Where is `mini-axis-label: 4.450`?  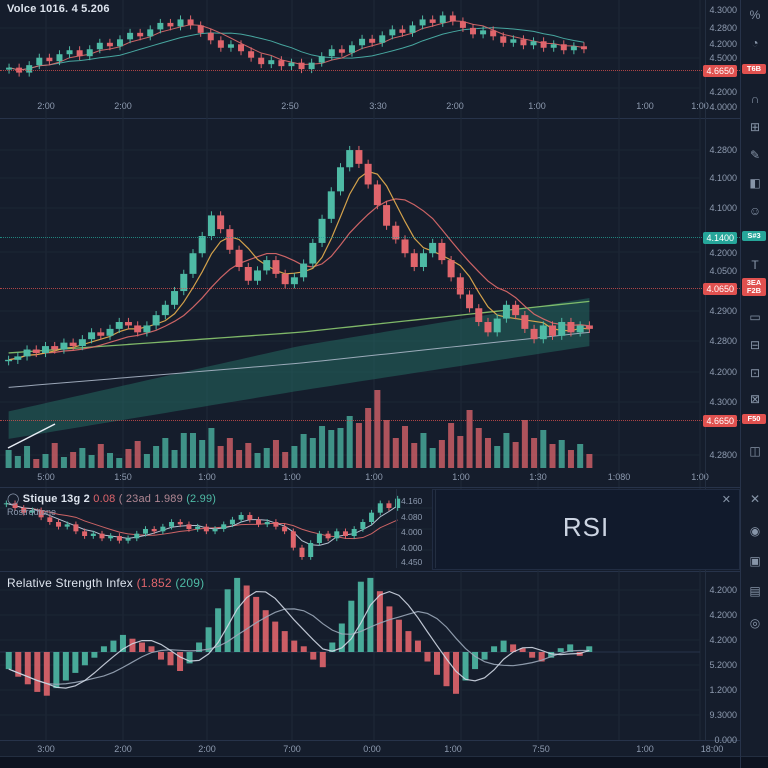
mini-axis-label: 4.450 is located at coordinates (412, 562).